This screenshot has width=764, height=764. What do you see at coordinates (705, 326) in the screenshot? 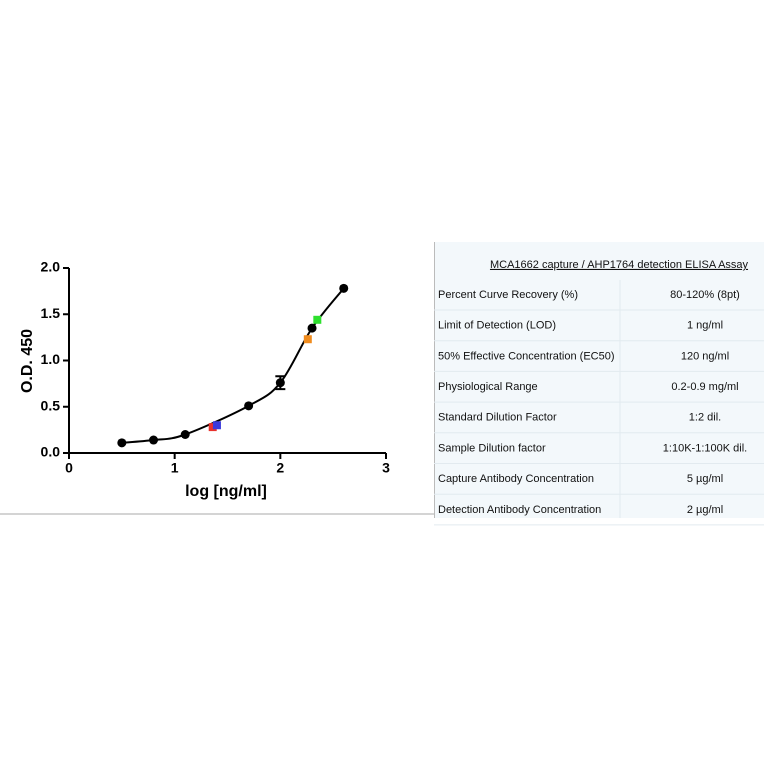
I see `row-value: 1 ng/ml` at bounding box center [705, 326].